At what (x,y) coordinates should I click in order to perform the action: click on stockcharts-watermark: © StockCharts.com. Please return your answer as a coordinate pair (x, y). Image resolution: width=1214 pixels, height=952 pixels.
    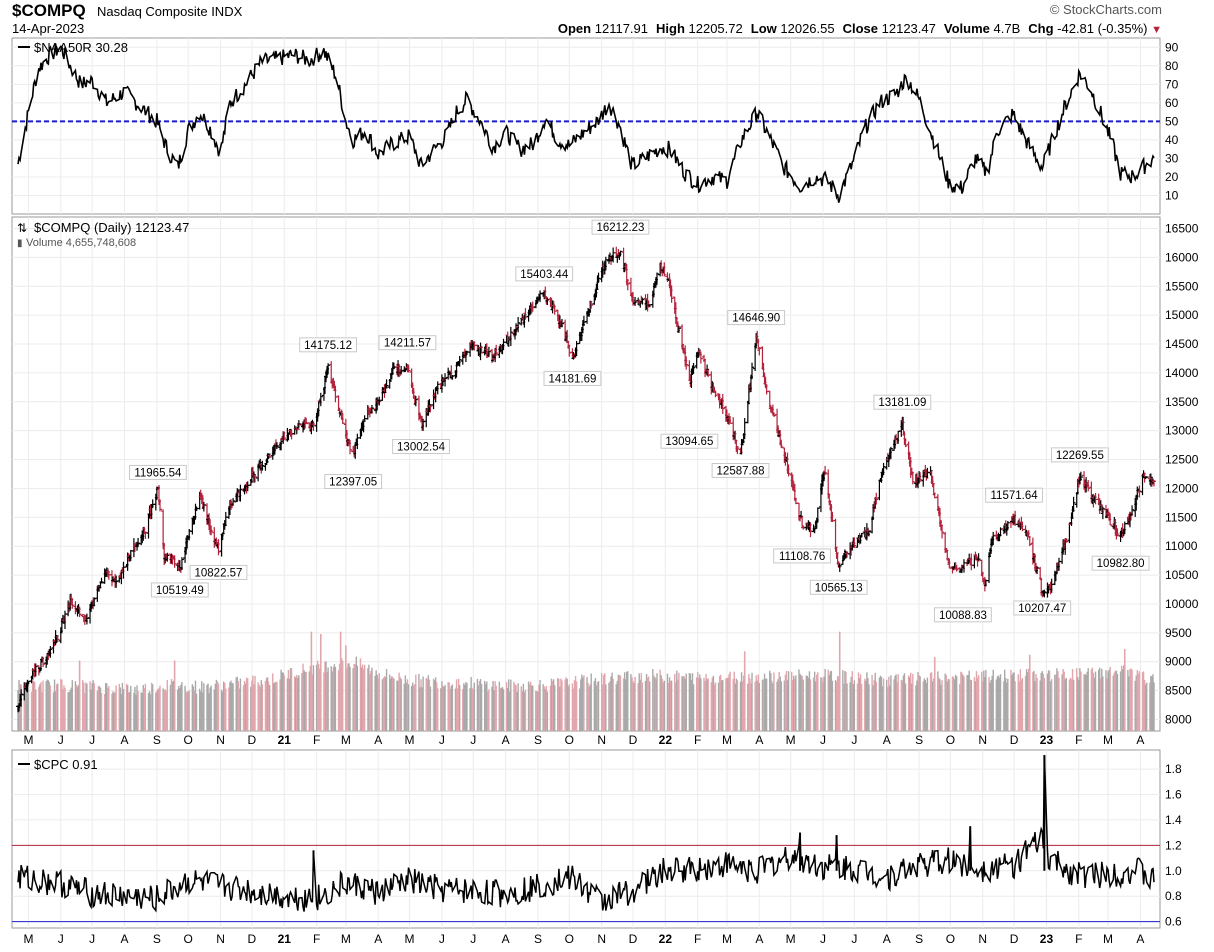
    Looking at the image, I should click on (1105, 9).